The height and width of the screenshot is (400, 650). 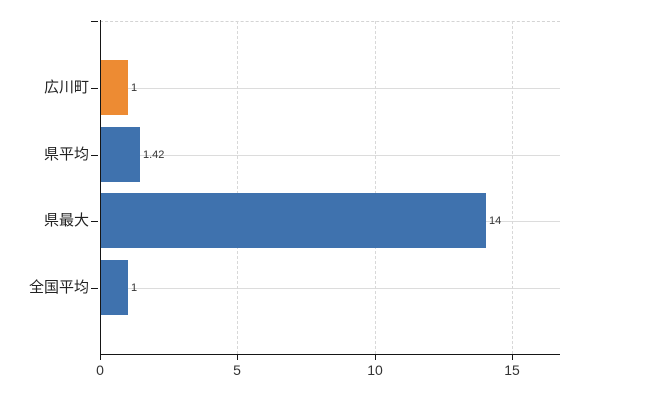 What do you see at coordinates (330, 21) in the screenshot?
I see `top-gridline` at bounding box center [330, 21].